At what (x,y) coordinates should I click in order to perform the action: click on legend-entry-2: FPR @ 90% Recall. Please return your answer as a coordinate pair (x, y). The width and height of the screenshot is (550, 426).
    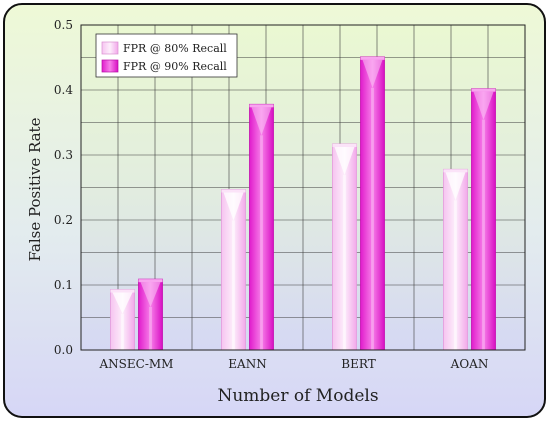
    Looking at the image, I should click on (164, 66).